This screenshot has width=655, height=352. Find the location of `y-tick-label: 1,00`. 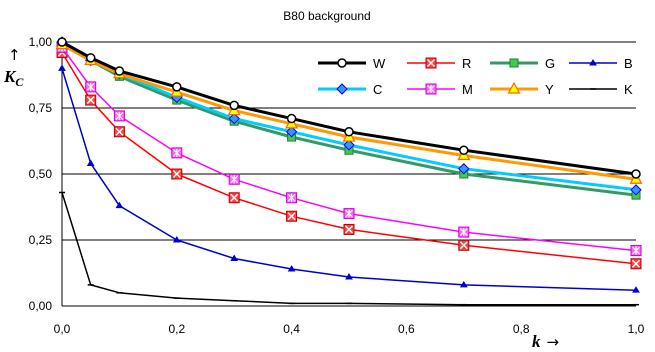

y-tick-label: 1,00 is located at coordinates (41, 42).